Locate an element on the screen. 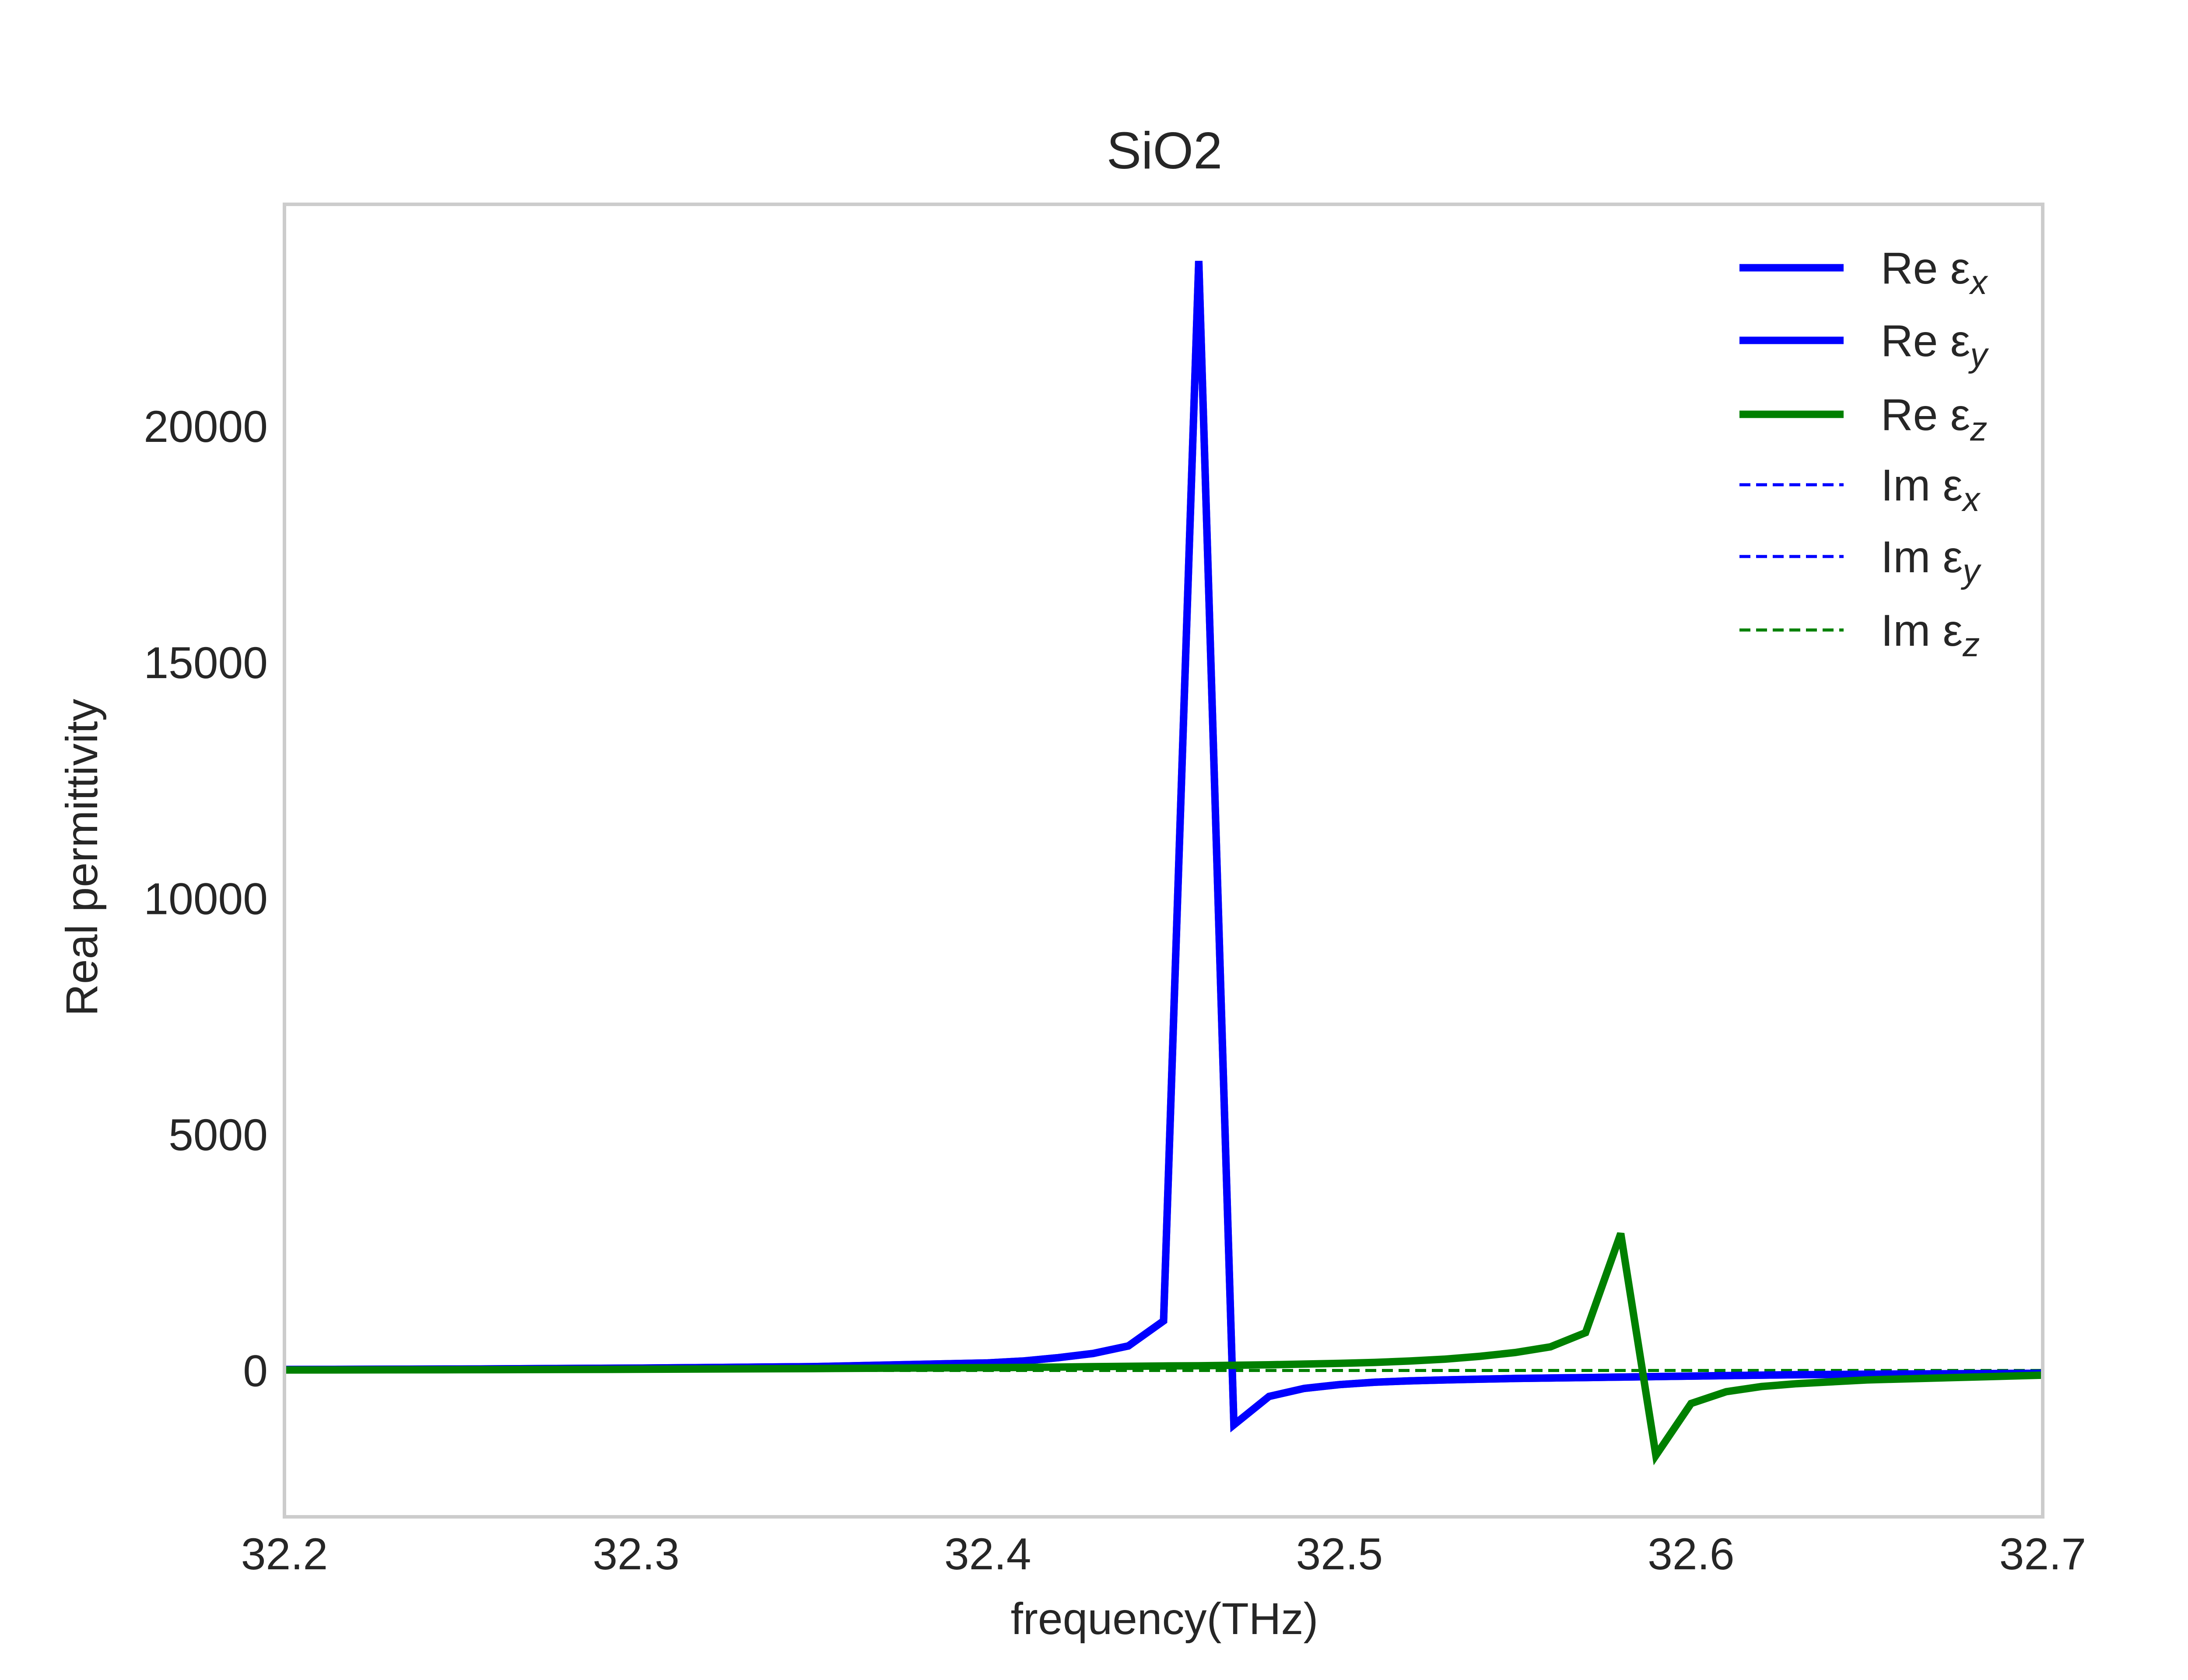 This screenshot has width=2188, height=1680. x-tick-label: 32.2 is located at coordinates (285, 1554).